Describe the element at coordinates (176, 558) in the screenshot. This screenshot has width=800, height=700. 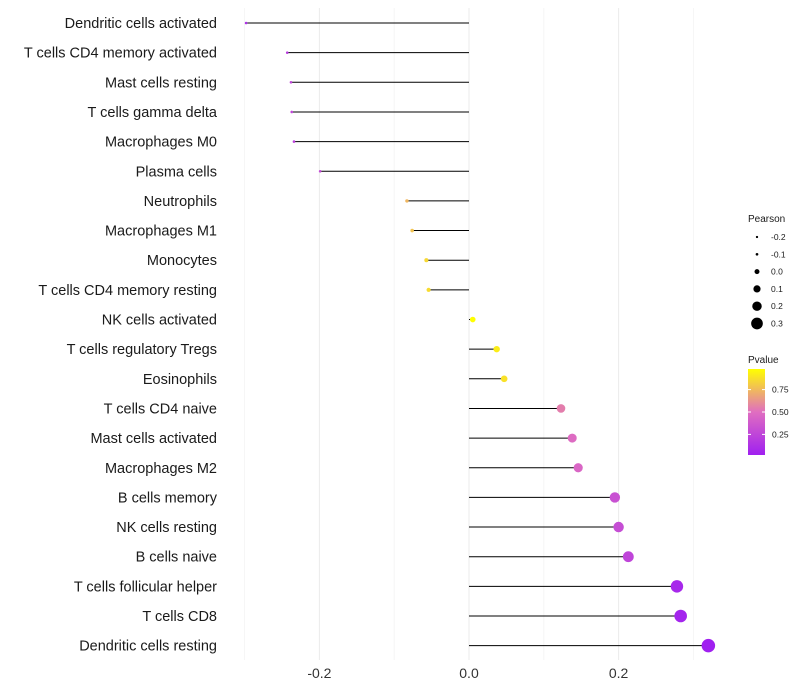
I see `category-label: B cells naive` at that location.